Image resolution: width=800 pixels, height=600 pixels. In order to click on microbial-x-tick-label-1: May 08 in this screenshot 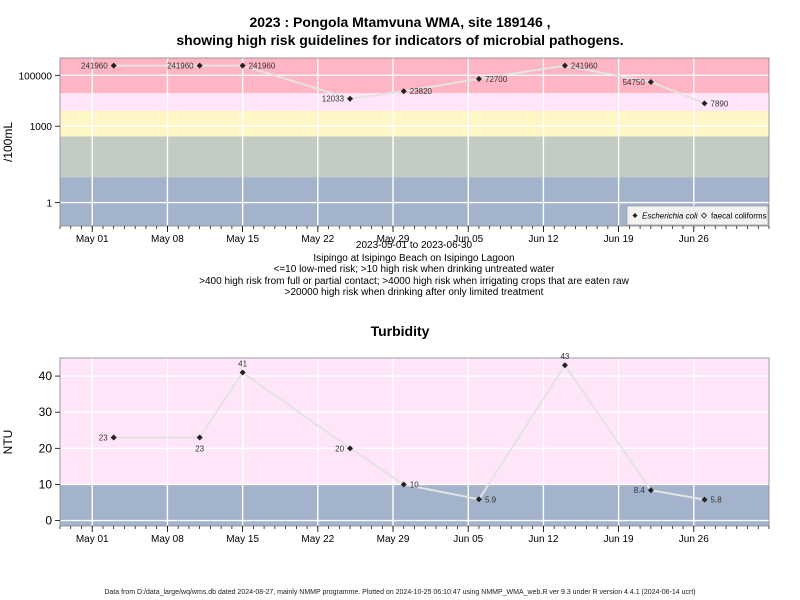, I will do `click(167, 239)`.